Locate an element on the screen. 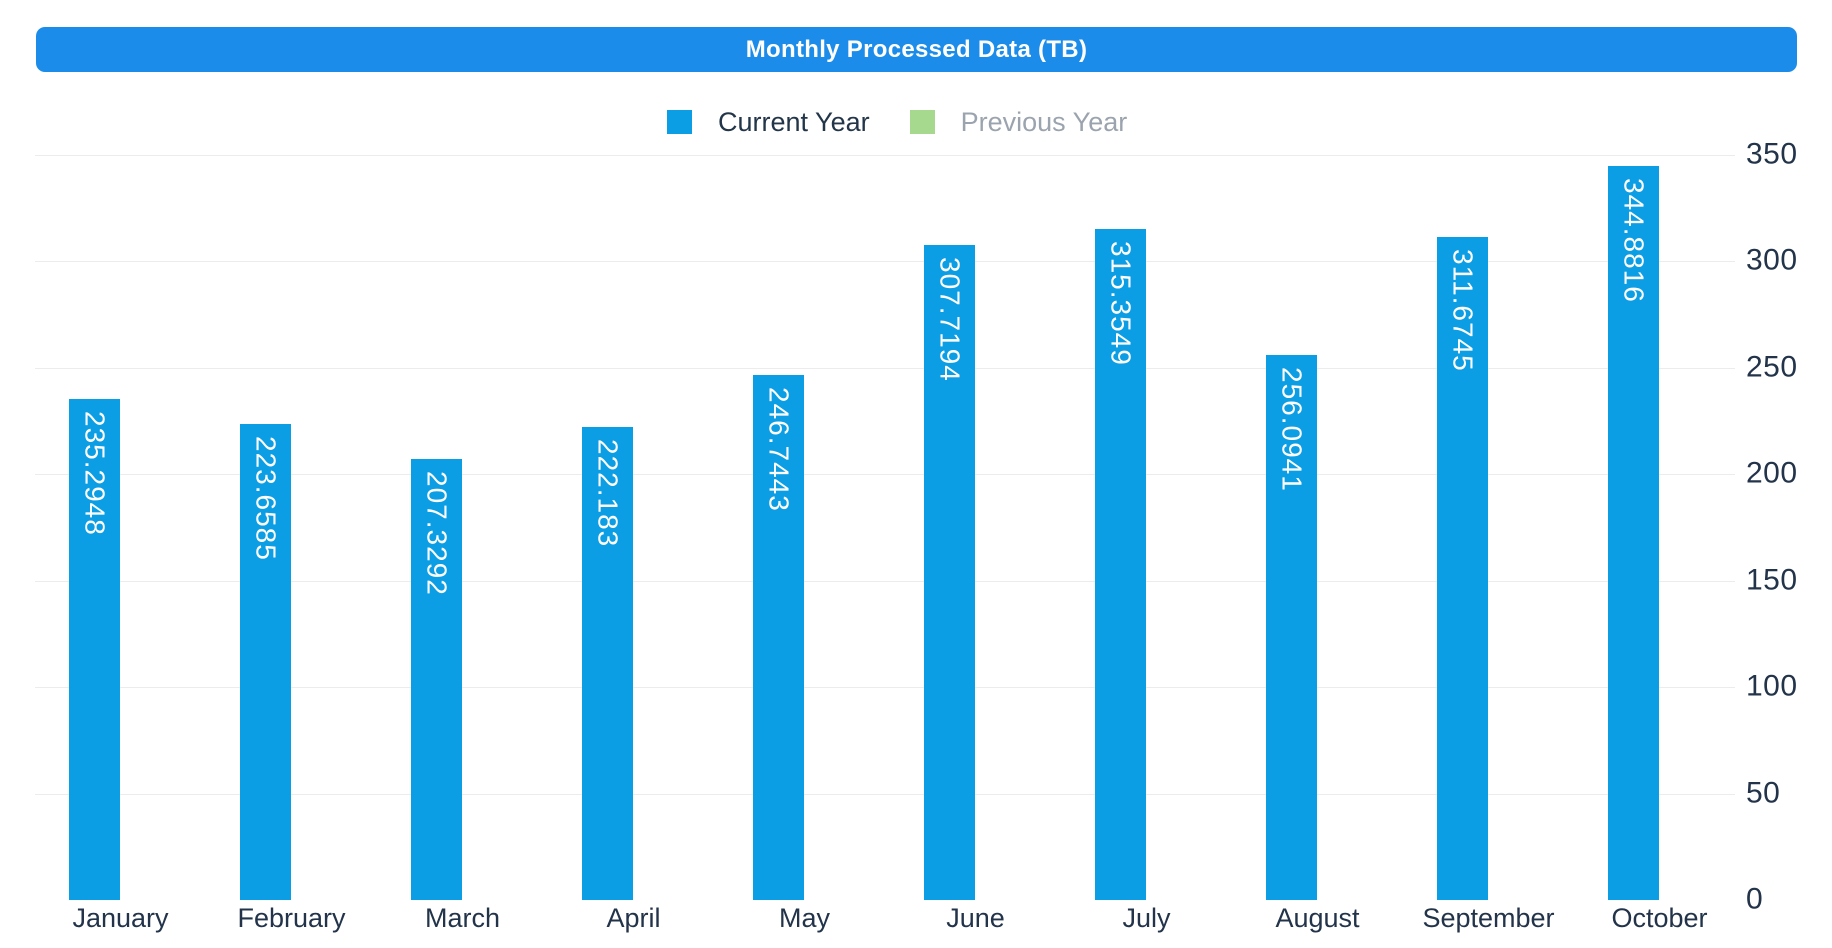 This screenshot has width=1832, height=948. legend-label-previous-year: Previous Year is located at coordinates (1044, 121).